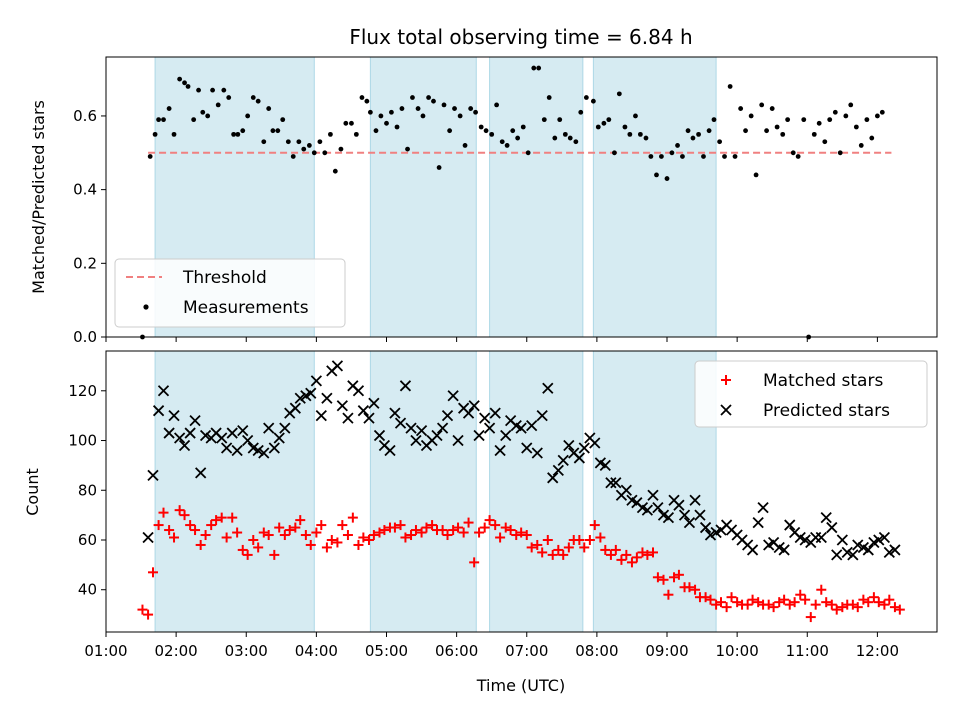 The image size is (960, 720). What do you see at coordinates (32, 492) in the screenshot?
I see `bottom-y-axis-label: Count` at bounding box center [32, 492].